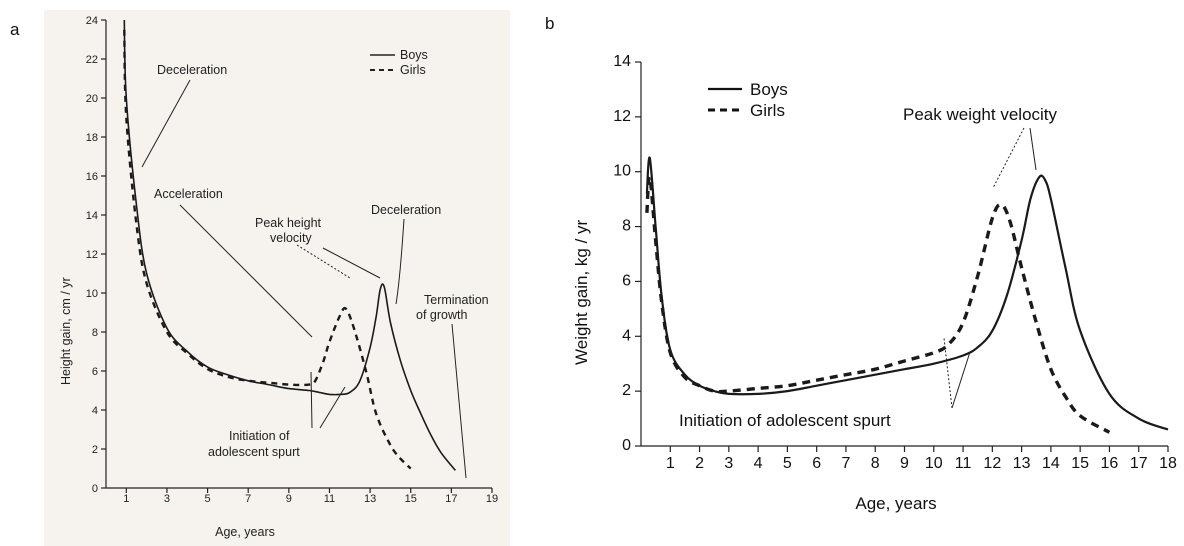  Describe the element at coordinates (245, 532) in the screenshot. I see `panel-a-x-axis-label: Age, years` at that location.